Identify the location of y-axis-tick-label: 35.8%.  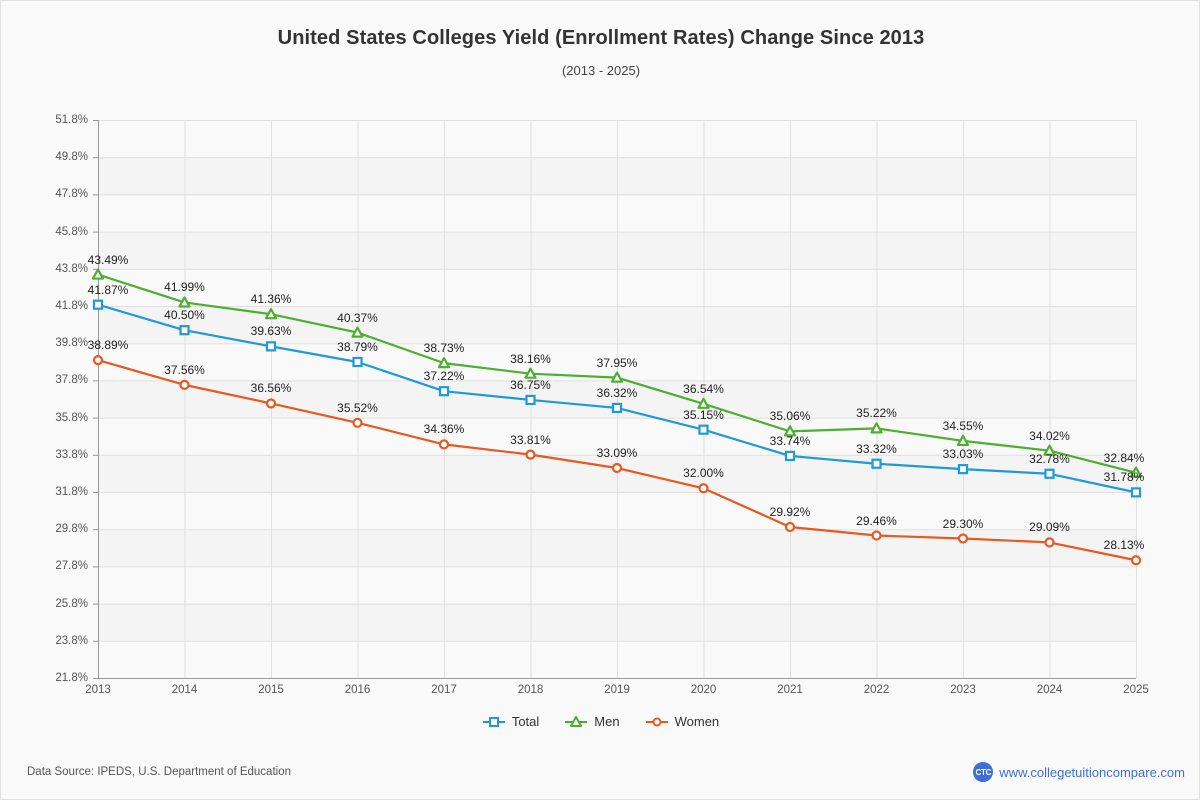
(71, 417).